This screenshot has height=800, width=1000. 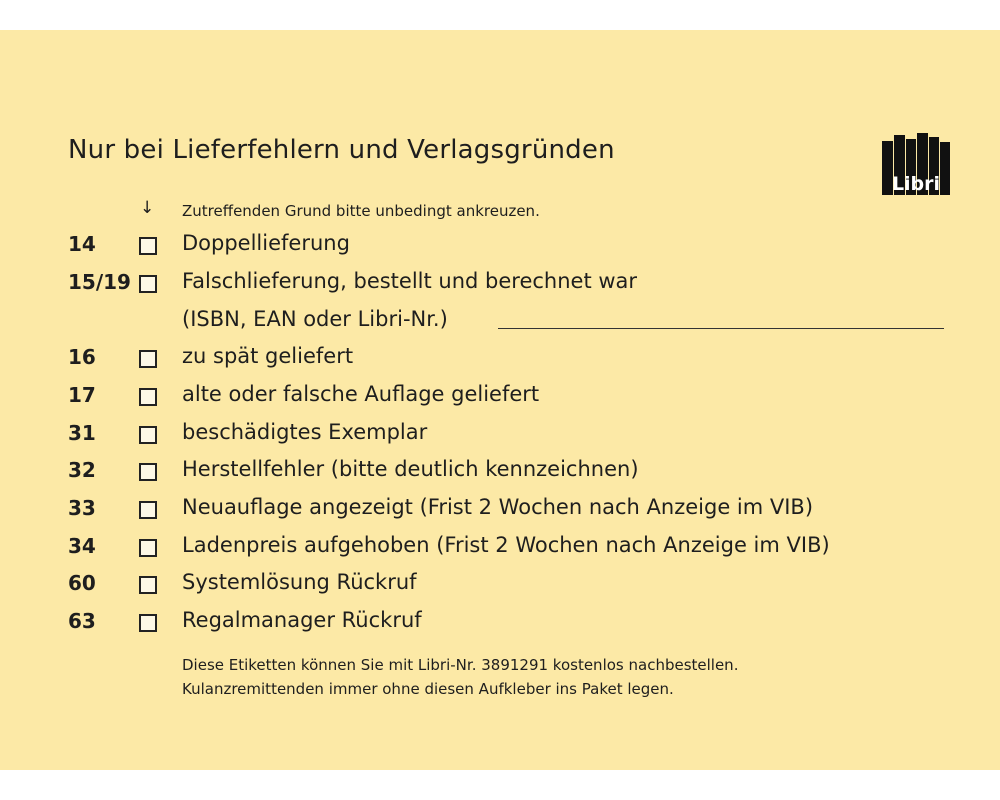 What do you see at coordinates (302, 620) in the screenshot?
I see `option-label: Regalmanager Rückruf` at bounding box center [302, 620].